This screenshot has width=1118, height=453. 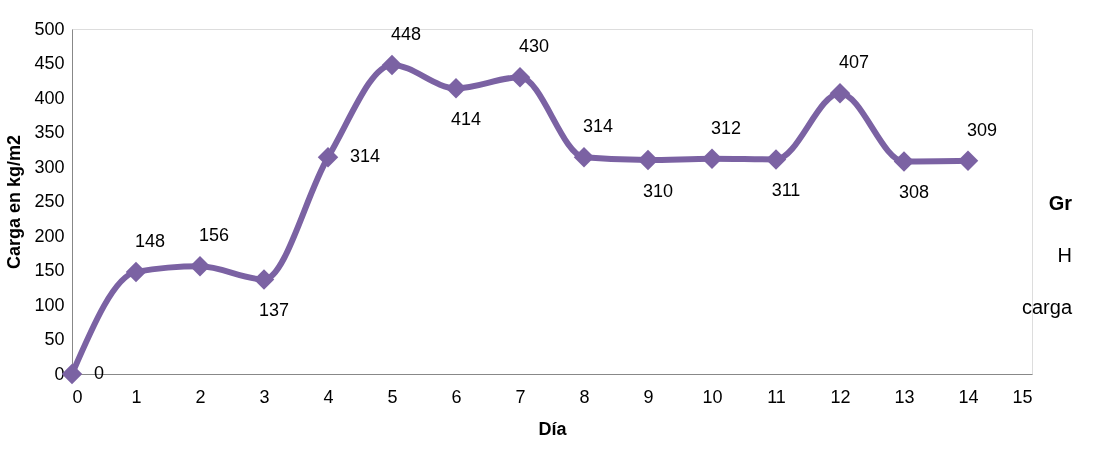 I want to click on y-tick-label: 250, so click(x=49, y=201).